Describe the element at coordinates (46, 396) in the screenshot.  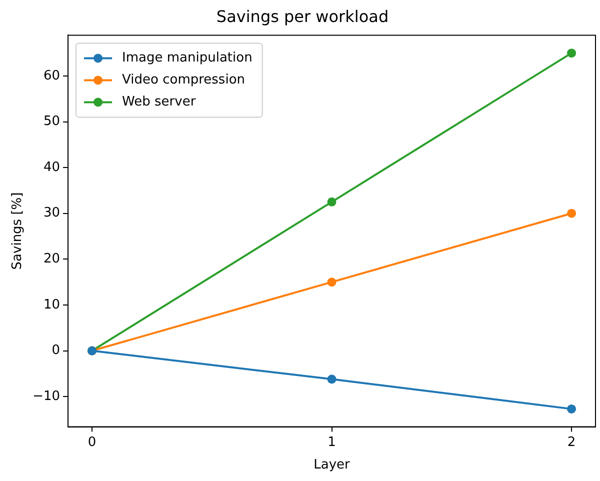
I see `y-tick-label: −10` at that location.